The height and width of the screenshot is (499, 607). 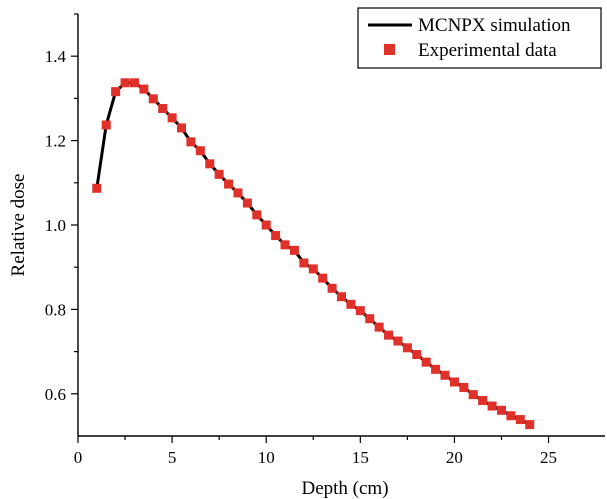 I want to click on x-tick-label: 20, so click(x=454, y=457).